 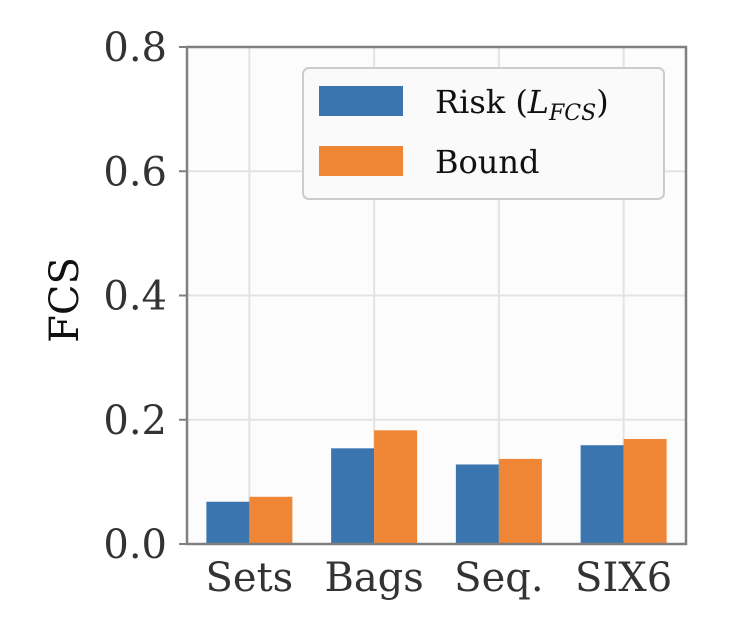 What do you see at coordinates (623, 578) in the screenshot?
I see `x-tick-label: SIX6` at bounding box center [623, 578].